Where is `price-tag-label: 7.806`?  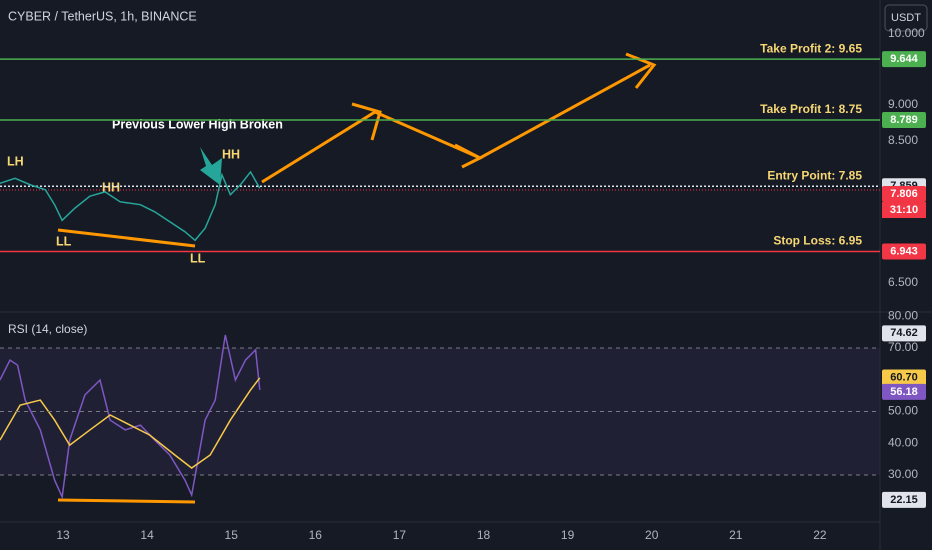 price-tag-label: 7.806 is located at coordinates (904, 194).